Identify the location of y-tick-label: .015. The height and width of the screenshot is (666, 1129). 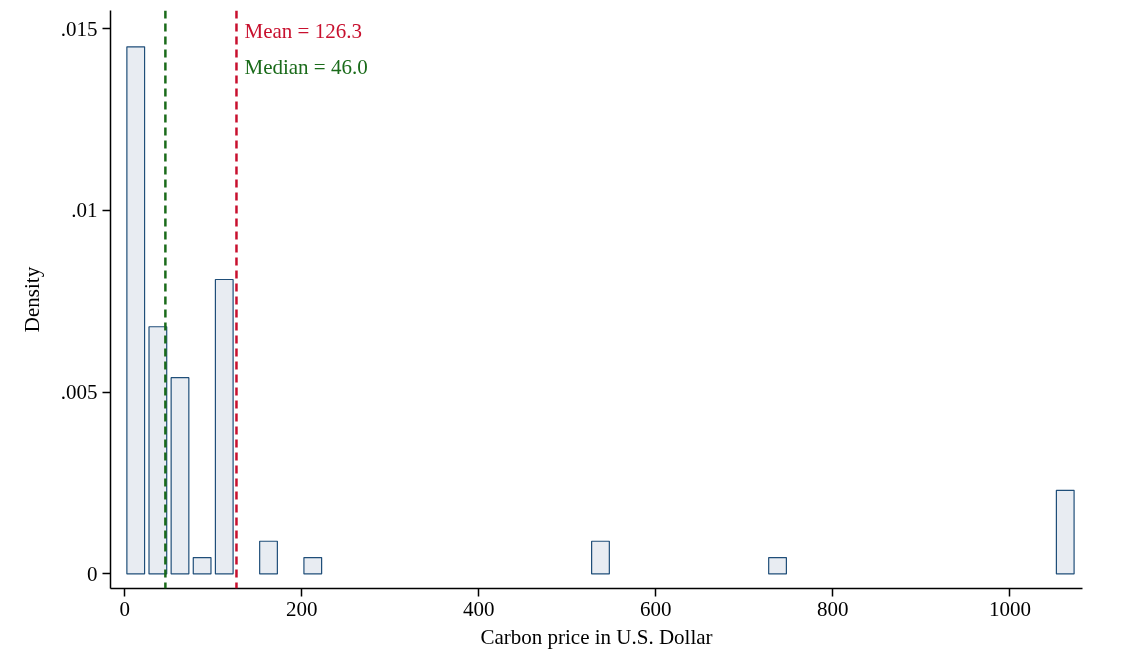
(79, 28).